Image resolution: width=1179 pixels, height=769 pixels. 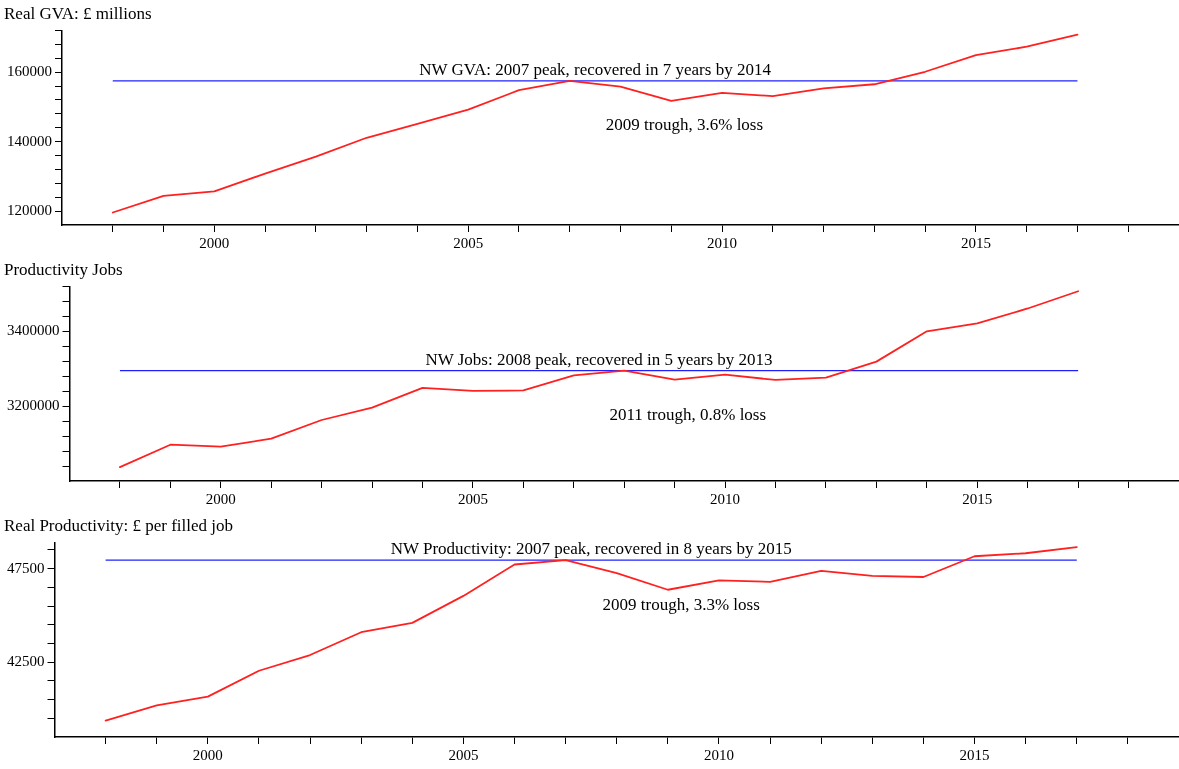 I want to click on annotation: NW GVA: 2007 peak, recovered in 7 years by 2014, so click(x=595, y=69).